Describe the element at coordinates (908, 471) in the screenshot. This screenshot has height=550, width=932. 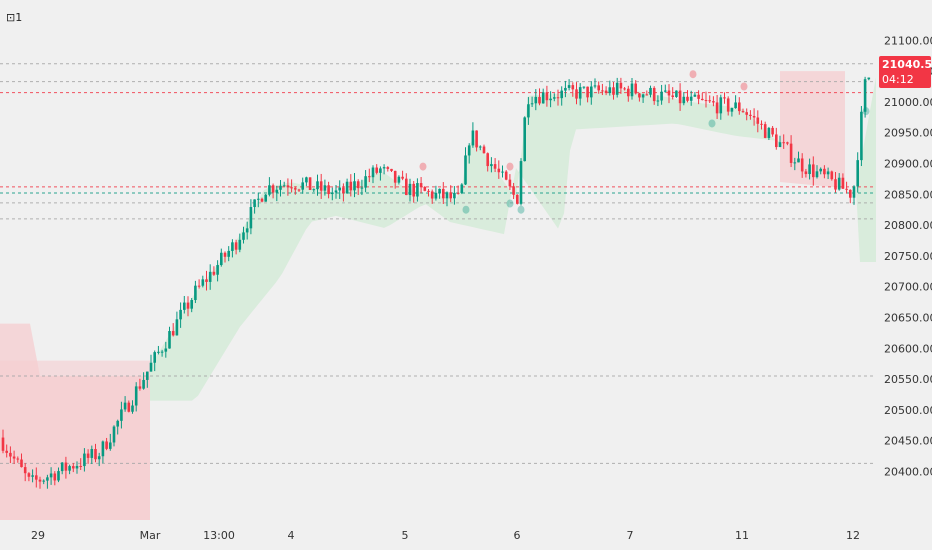
I see `y-tick-label-14: 20400.00` at that location.